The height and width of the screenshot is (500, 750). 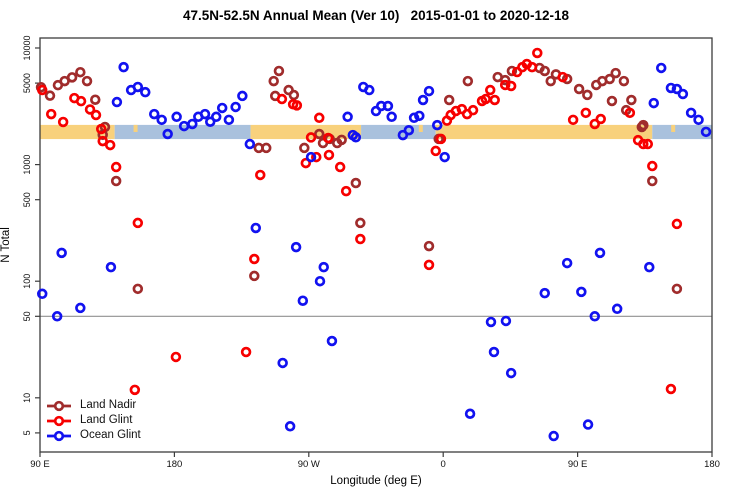 What do you see at coordinates (712, 464) in the screenshot?
I see `x-tick-label: 180` at bounding box center [712, 464].